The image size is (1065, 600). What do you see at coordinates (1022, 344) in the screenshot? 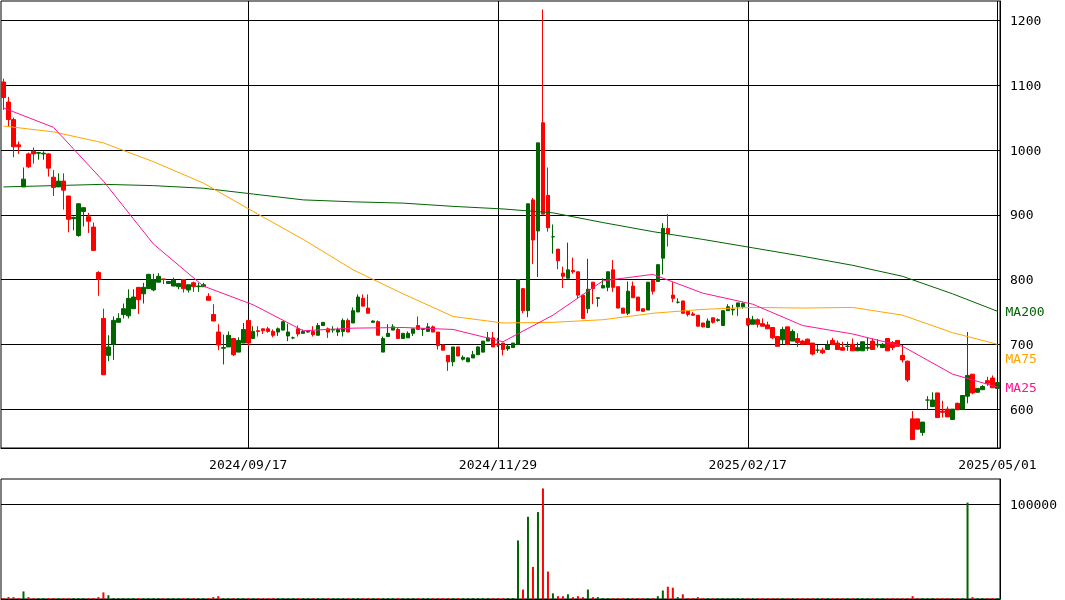
I see `y-tick-label: 700` at bounding box center [1022, 344].